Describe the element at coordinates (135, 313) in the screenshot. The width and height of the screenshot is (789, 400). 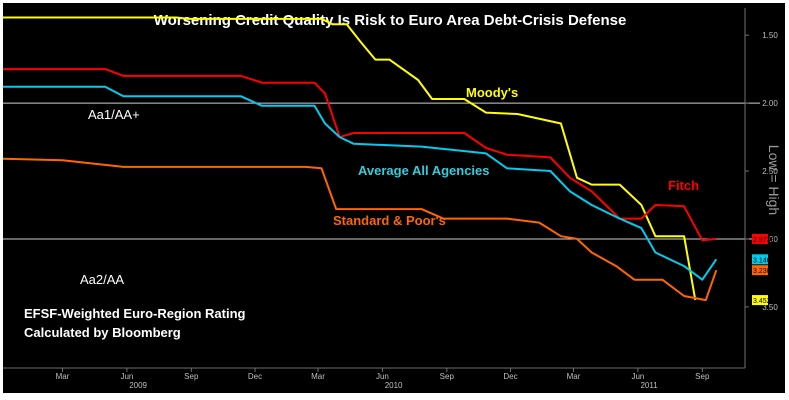
I see `subtitle-line-1: EFSF-Weighted Euro-Region Rating` at that location.